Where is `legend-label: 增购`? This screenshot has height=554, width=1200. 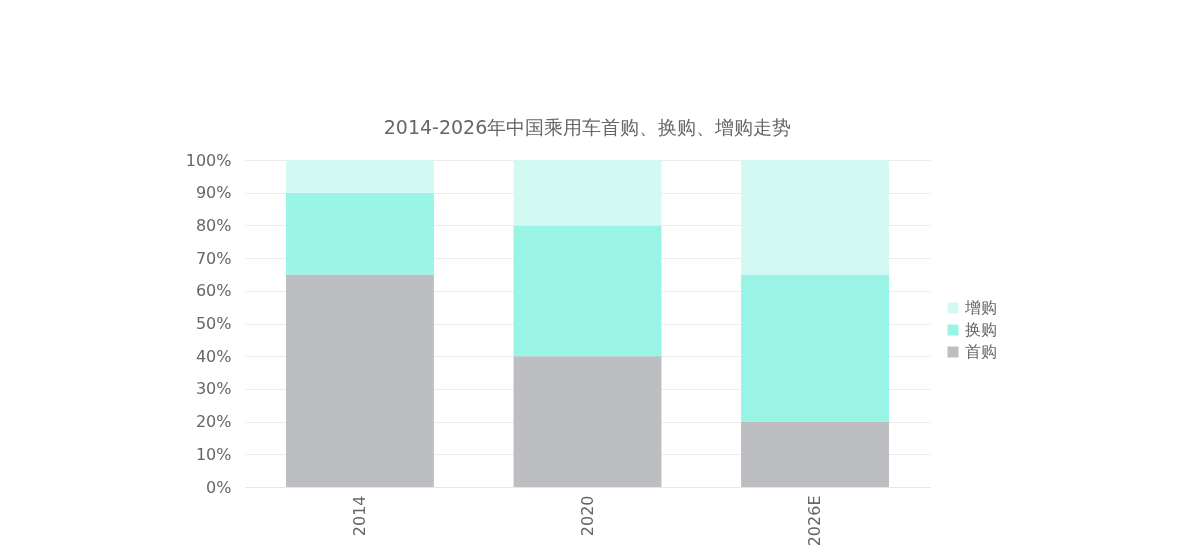
legend-label: 增购 is located at coordinates (980, 307).